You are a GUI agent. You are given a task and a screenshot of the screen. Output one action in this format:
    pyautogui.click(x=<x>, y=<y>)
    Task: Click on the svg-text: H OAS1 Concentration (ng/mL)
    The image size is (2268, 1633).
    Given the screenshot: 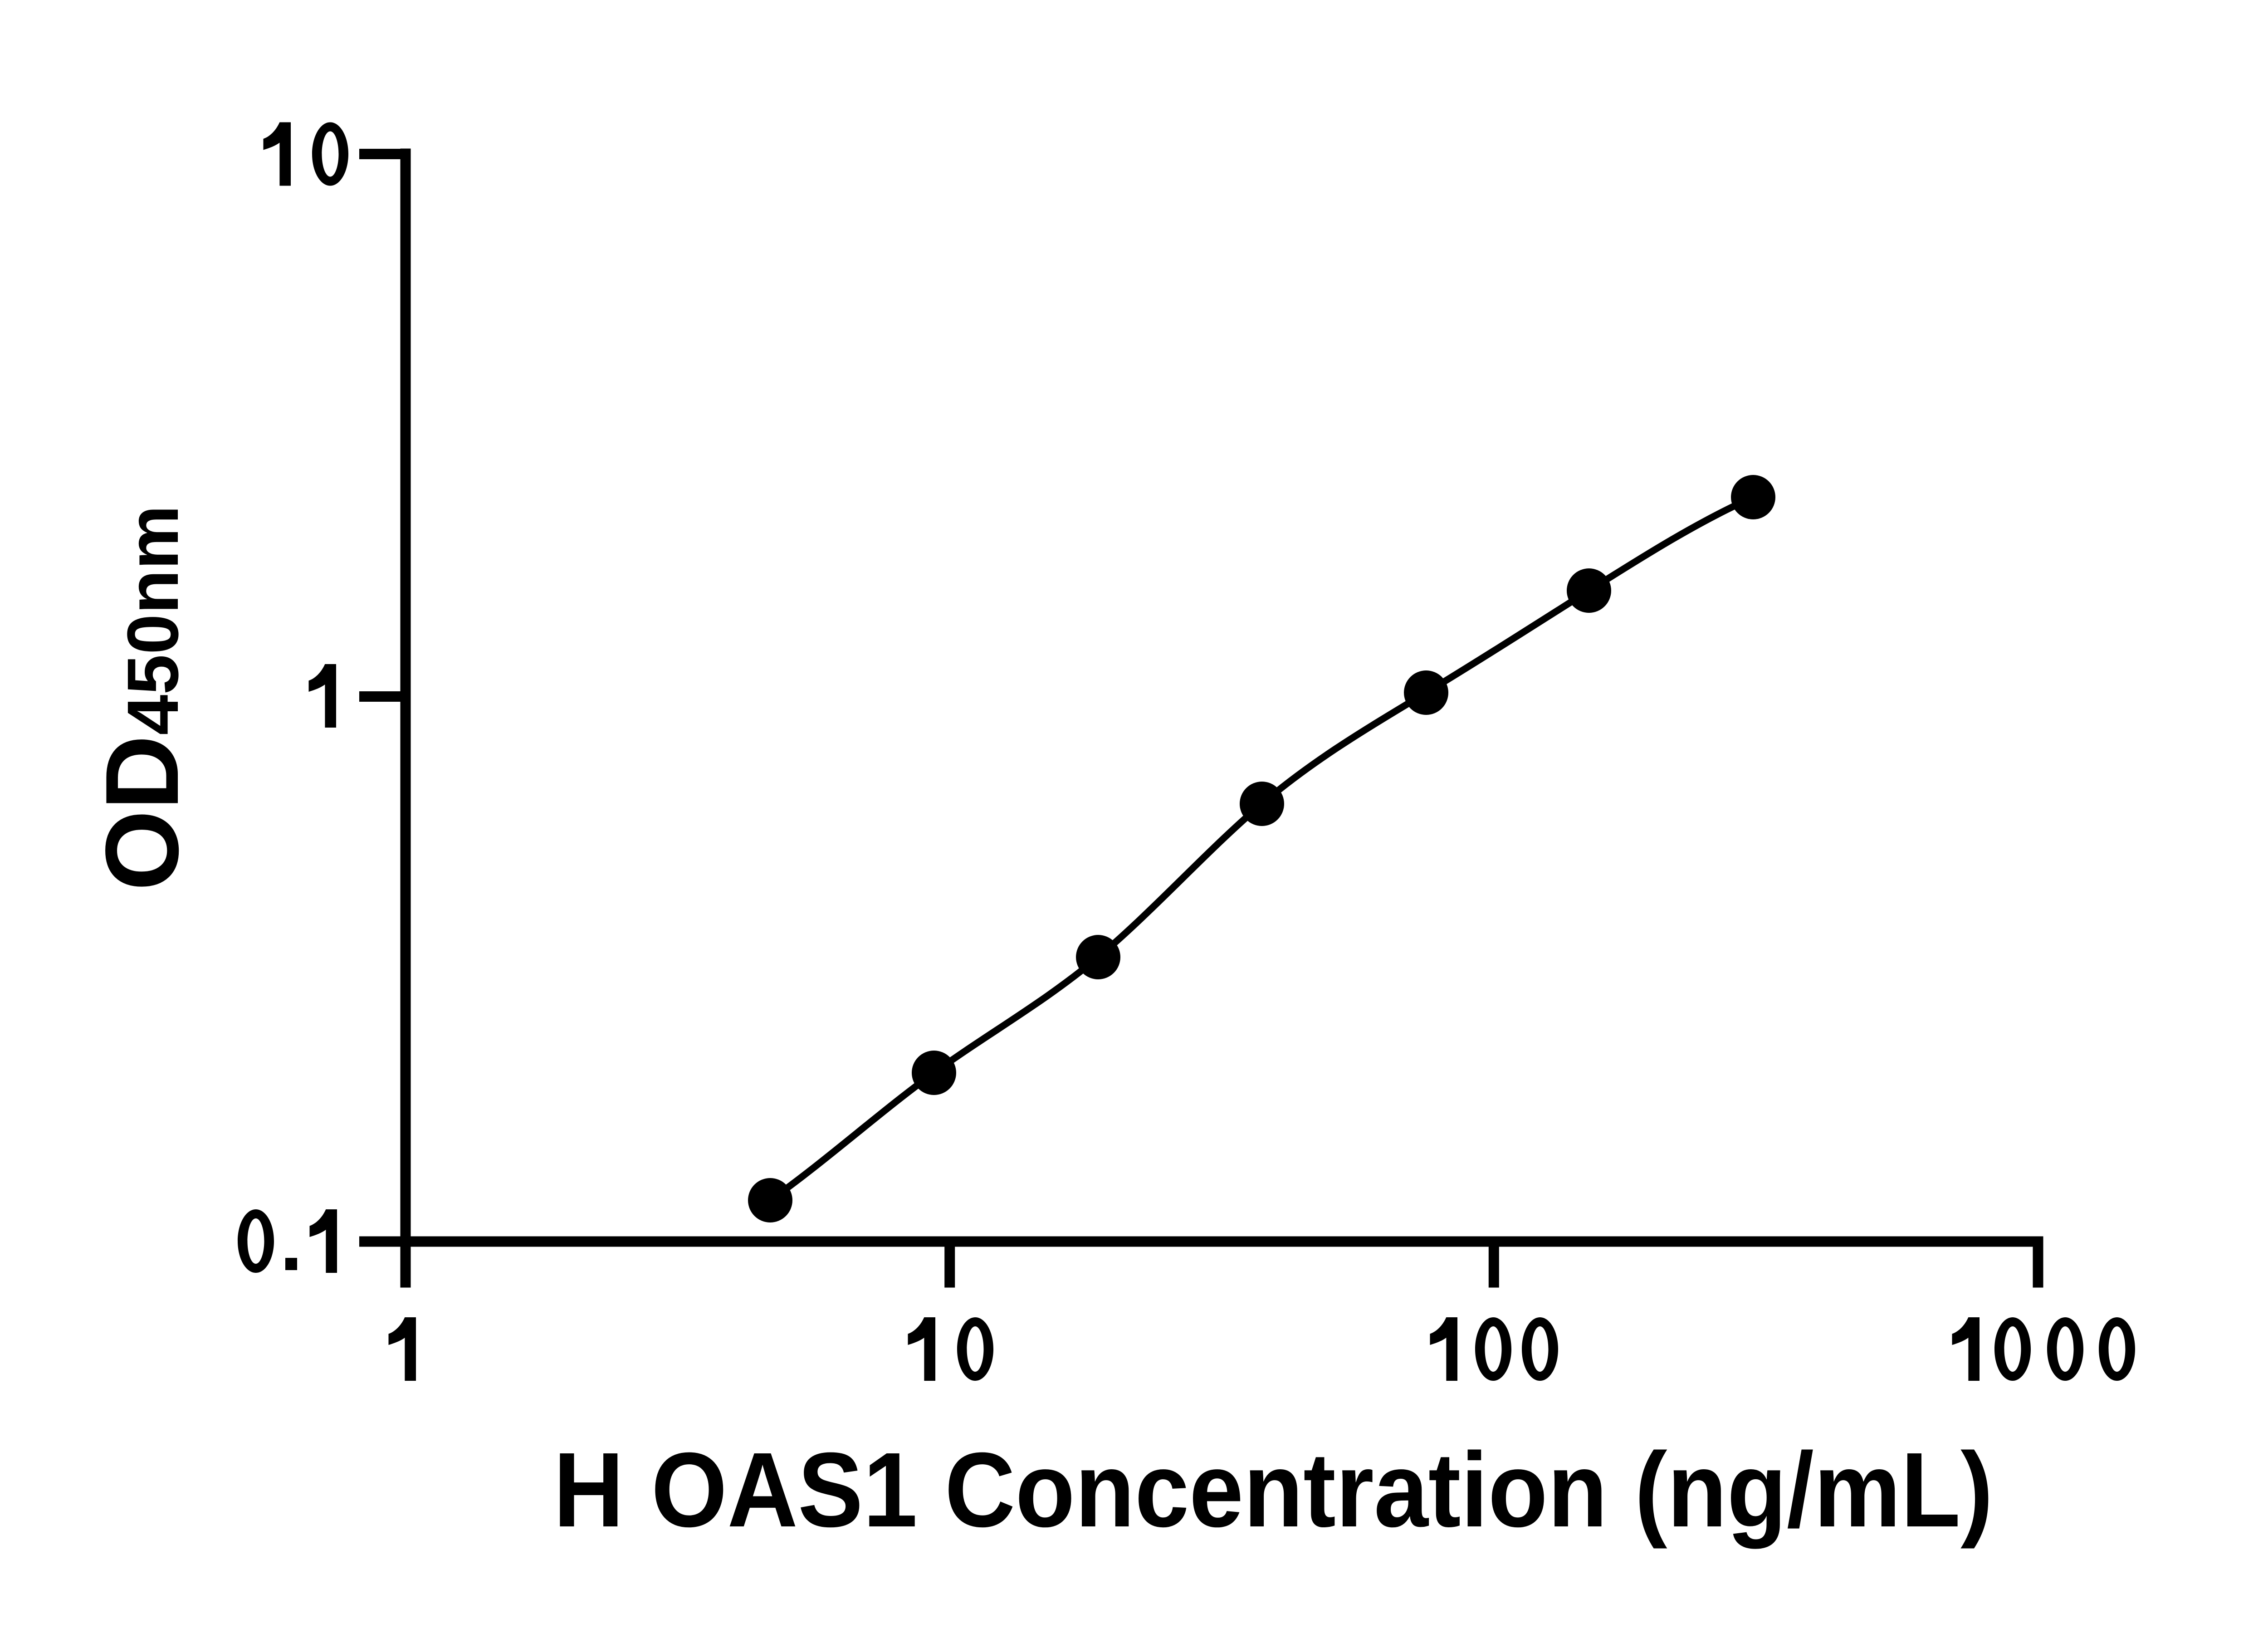 What is the action you would take?
    pyautogui.click(x=1273, y=1489)
    